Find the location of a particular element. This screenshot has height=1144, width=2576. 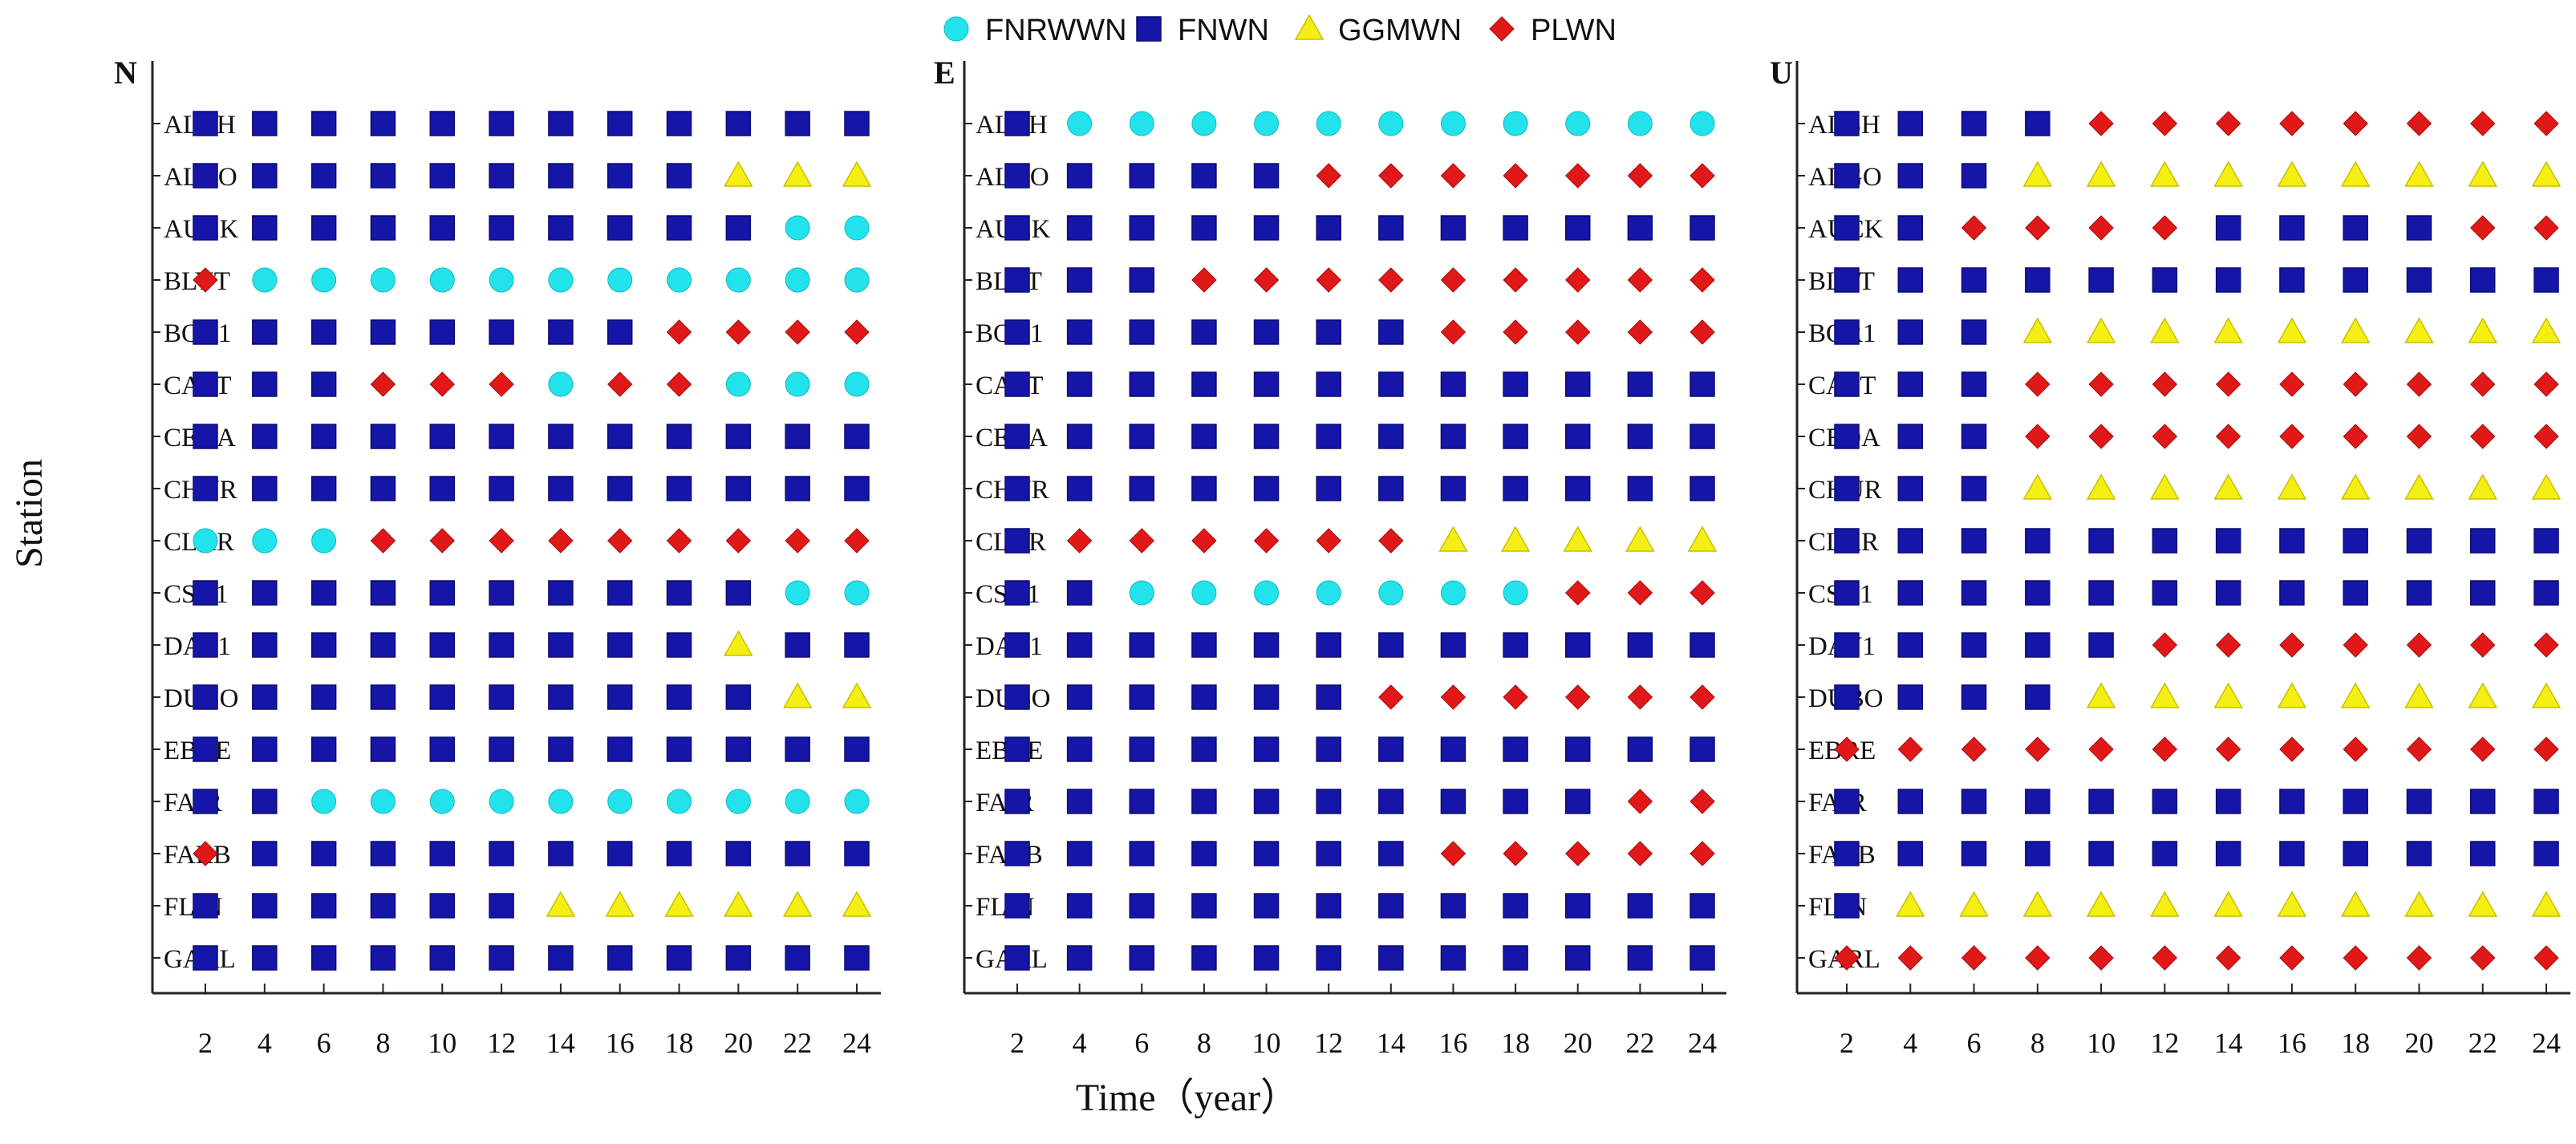

point-ceda-6-fnwn is located at coordinates (1974, 436).